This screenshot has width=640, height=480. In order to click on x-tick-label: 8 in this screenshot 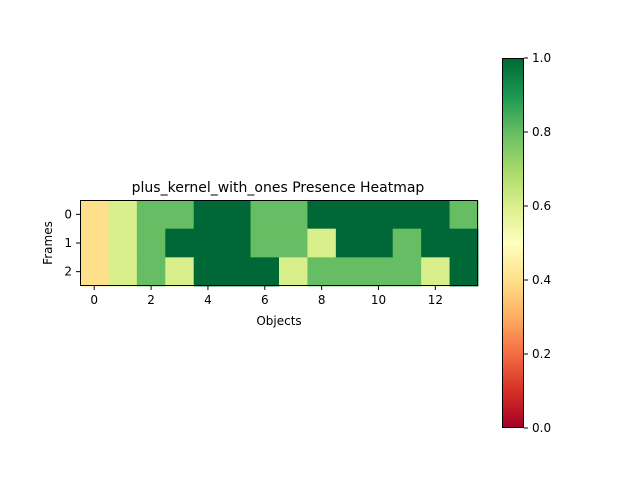, I will do `click(322, 300)`.